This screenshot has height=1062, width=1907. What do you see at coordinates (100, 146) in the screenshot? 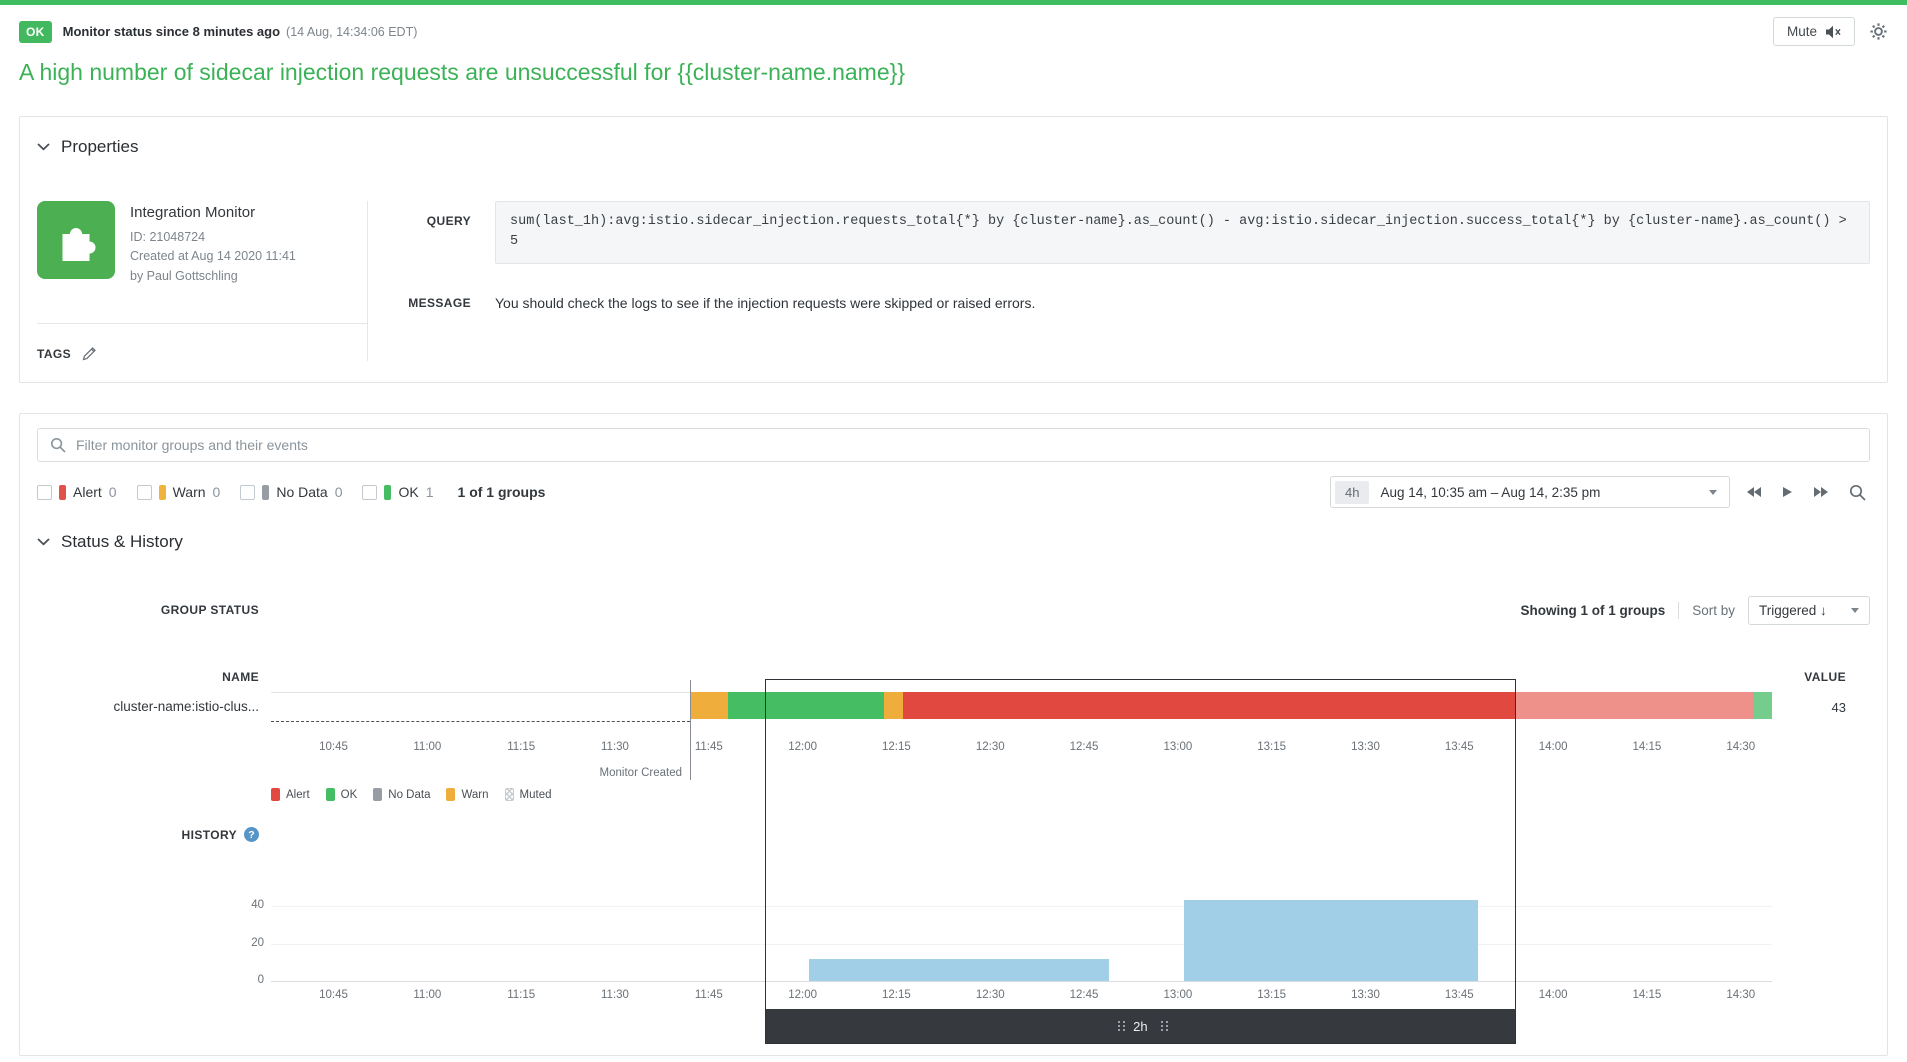
I see `properties-section-title: Properties` at bounding box center [100, 146].